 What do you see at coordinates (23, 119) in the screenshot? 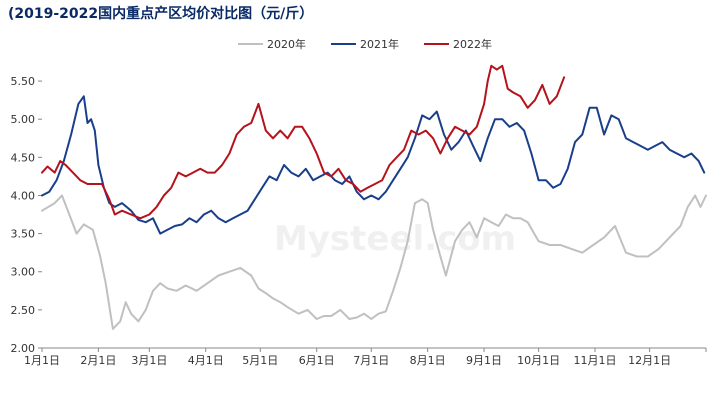
I see `y-tick-label: 5.00` at bounding box center [23, 119].